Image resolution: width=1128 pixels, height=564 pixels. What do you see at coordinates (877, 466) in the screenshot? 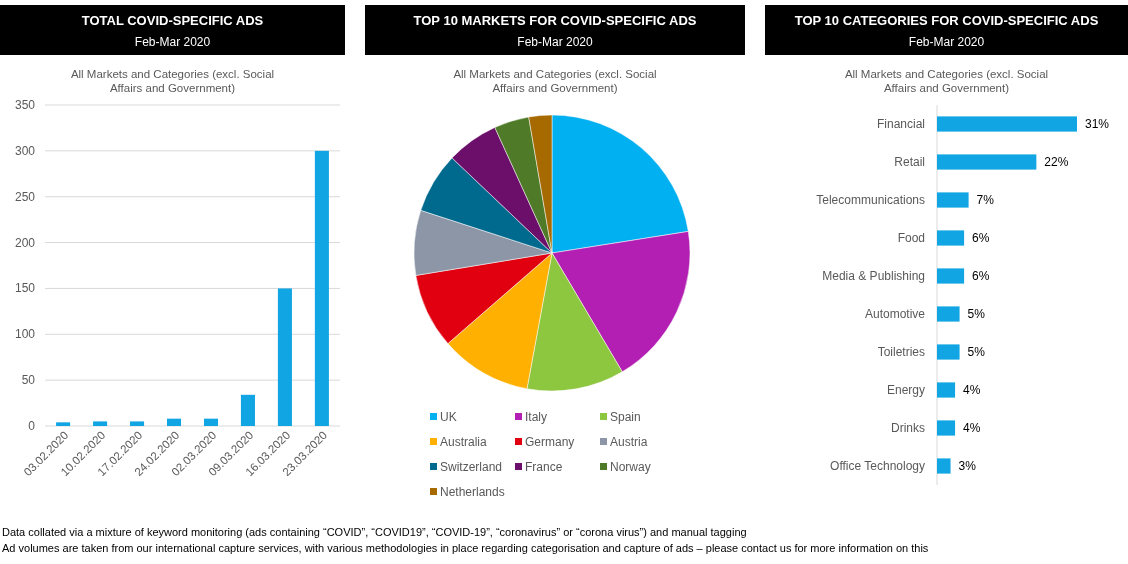
I see `y-tick-label: Office Technology` at bounding box center [877, 466].